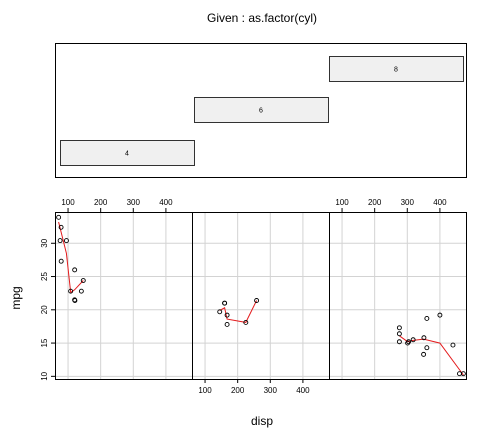 The height and width of the screenshot is (432, 504). I want to click on panel-8: 100 200 300 400, so click(398, 289).